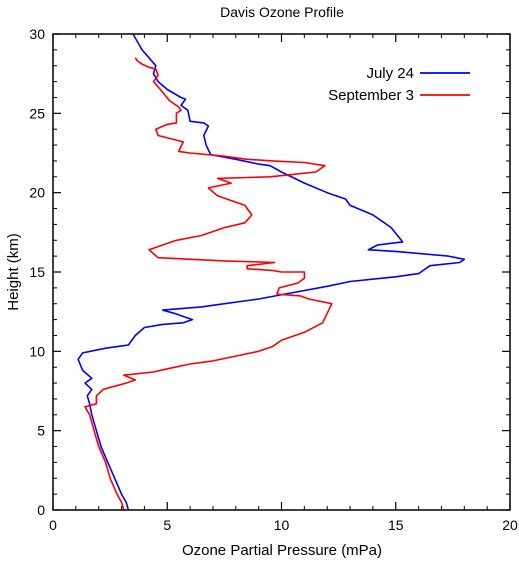  Describe the element at coordinates (390, 73) in the screenshot. I see `legend-label-0: July 24` at that location.